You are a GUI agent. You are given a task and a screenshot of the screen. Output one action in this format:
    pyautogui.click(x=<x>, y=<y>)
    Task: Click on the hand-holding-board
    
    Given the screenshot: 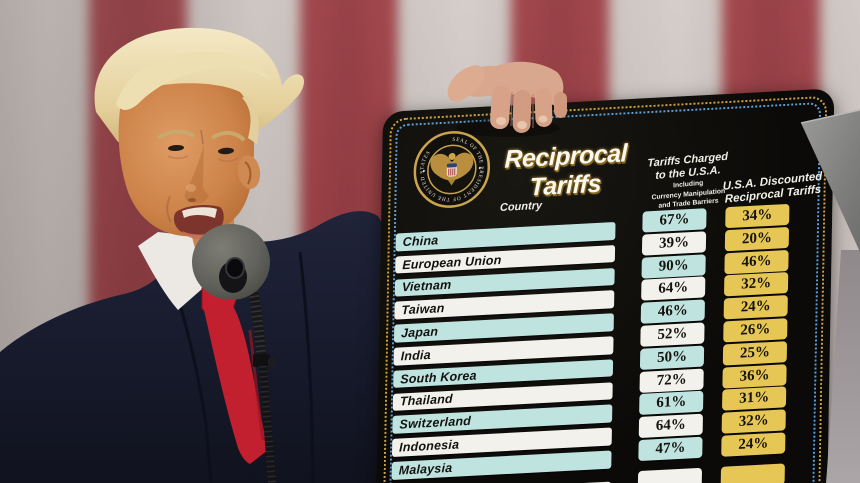 What is the action you would take?
    pyautogui.click(x=507, y=99)
    